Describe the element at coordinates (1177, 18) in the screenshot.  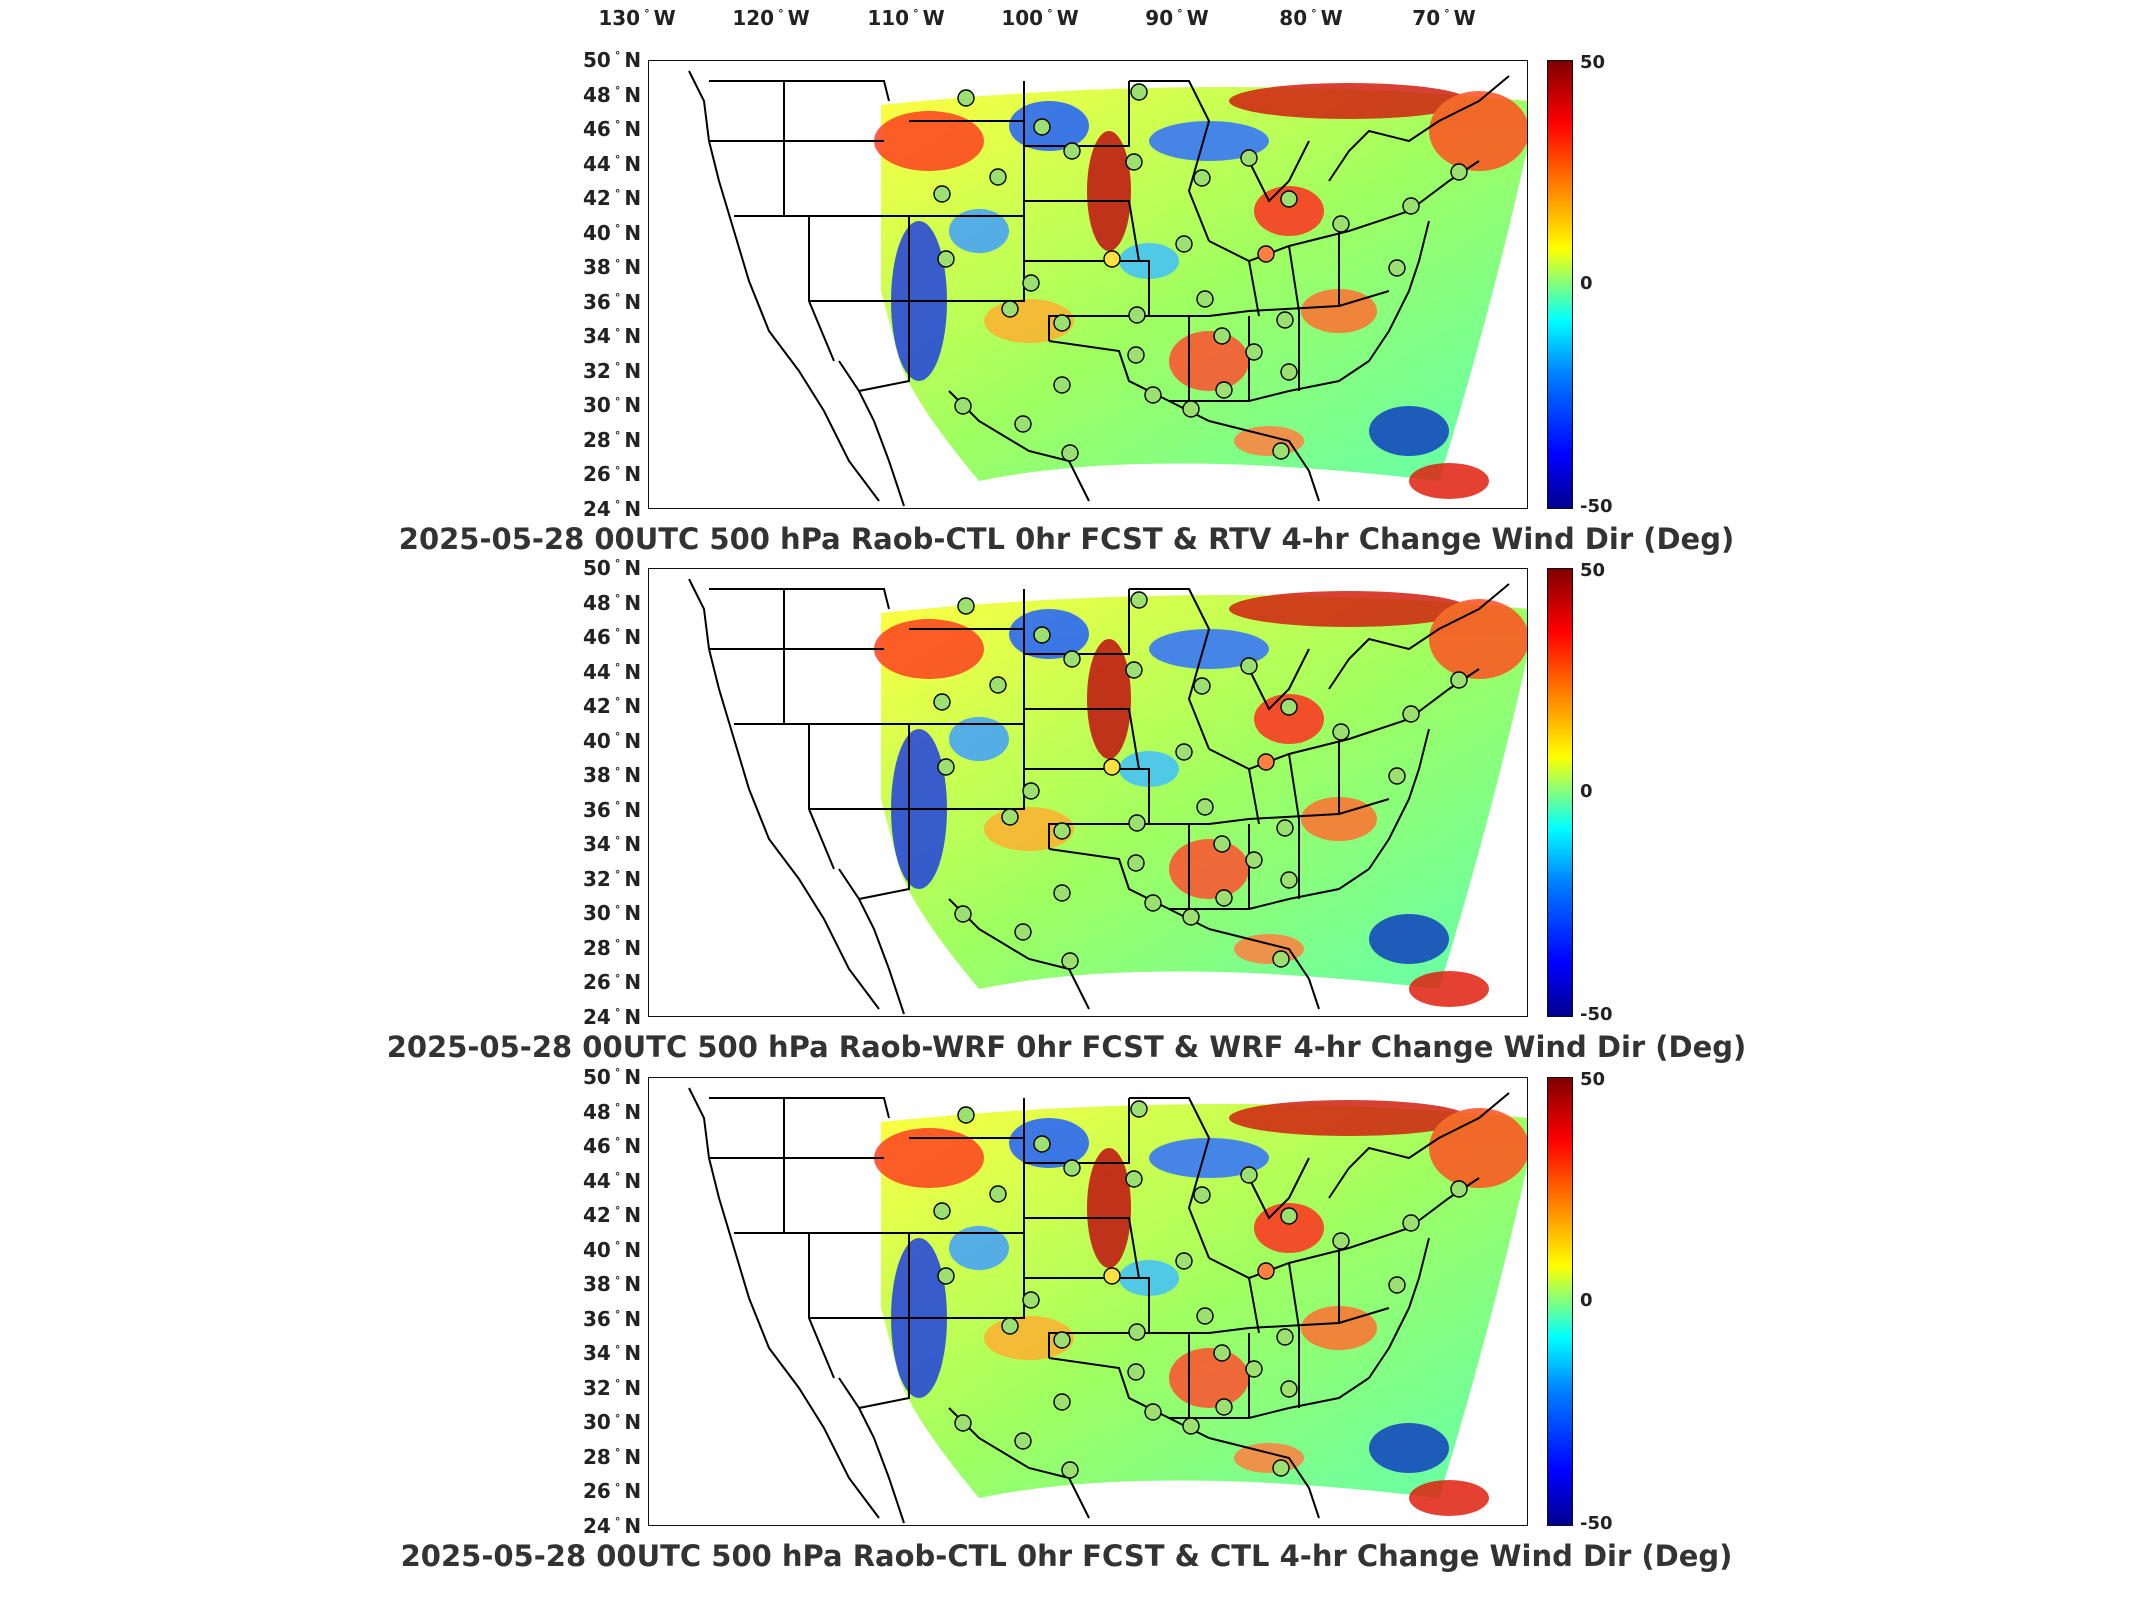
I see `lon-label-90w: 90 ° W` at that location.